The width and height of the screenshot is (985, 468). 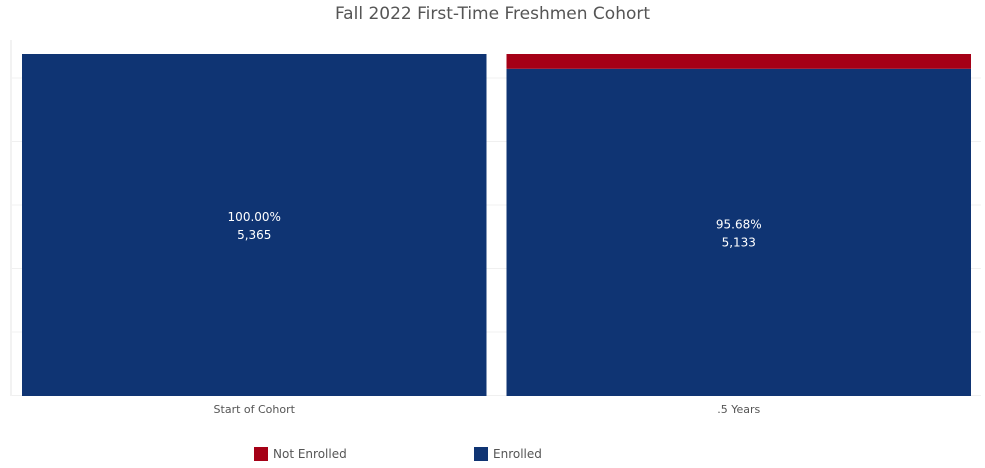 I want to click on x-tick-label: .5 Years, so click(x=738, y=409).